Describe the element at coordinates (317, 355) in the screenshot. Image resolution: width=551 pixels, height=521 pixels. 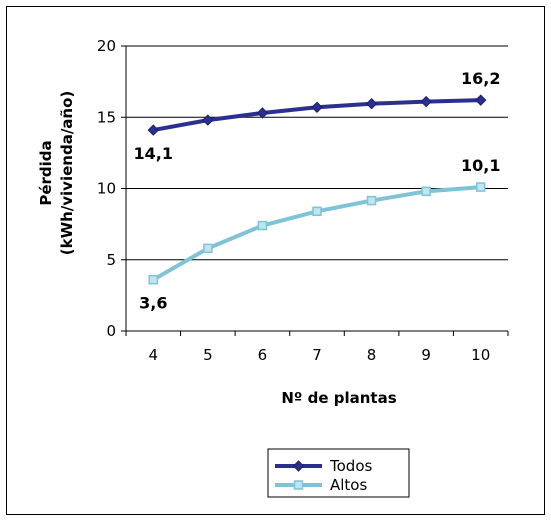
I see `x-tick-label-7: 7` at that location.